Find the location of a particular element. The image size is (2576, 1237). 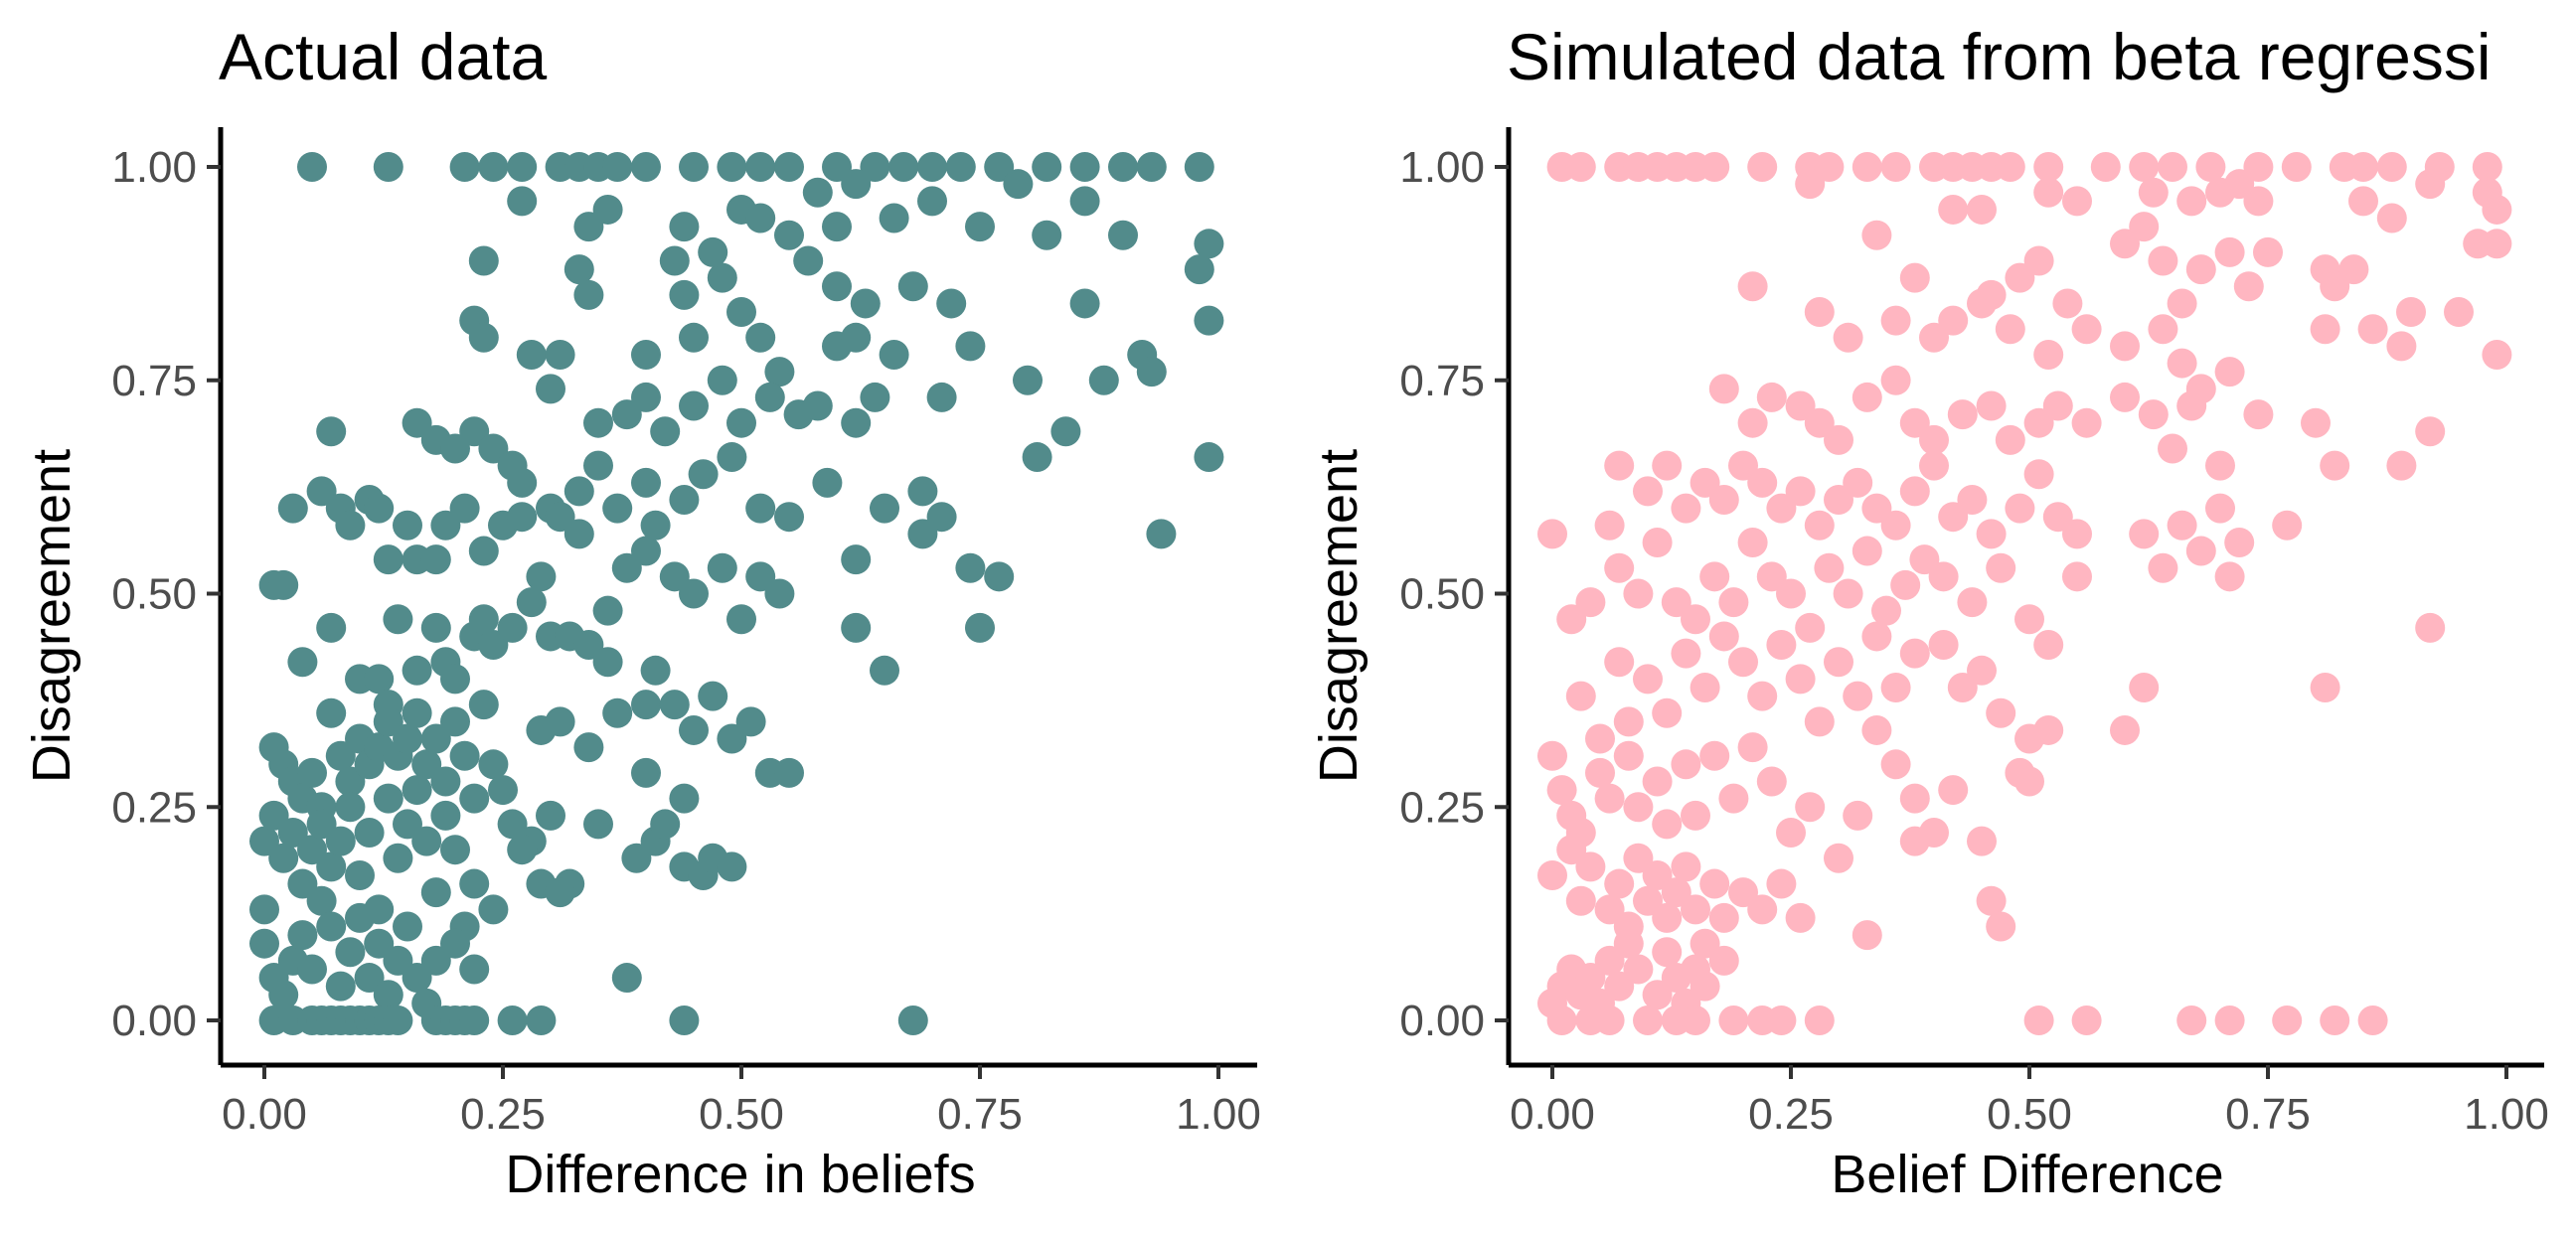

x-axis-title: Difference in beliefs is located at coordinates (740, 1174).